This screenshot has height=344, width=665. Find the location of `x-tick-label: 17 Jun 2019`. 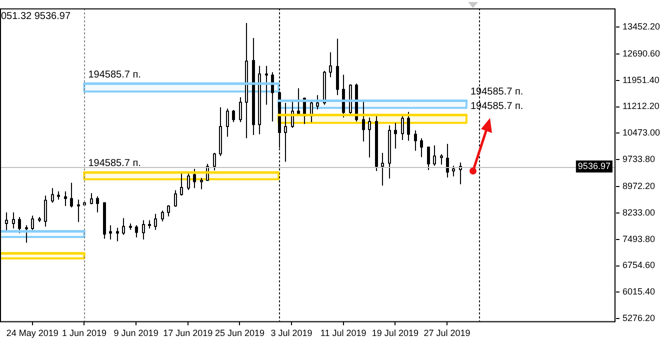

x-tick-label: 17 Jun 2019 is located at coordinates (188, 333).